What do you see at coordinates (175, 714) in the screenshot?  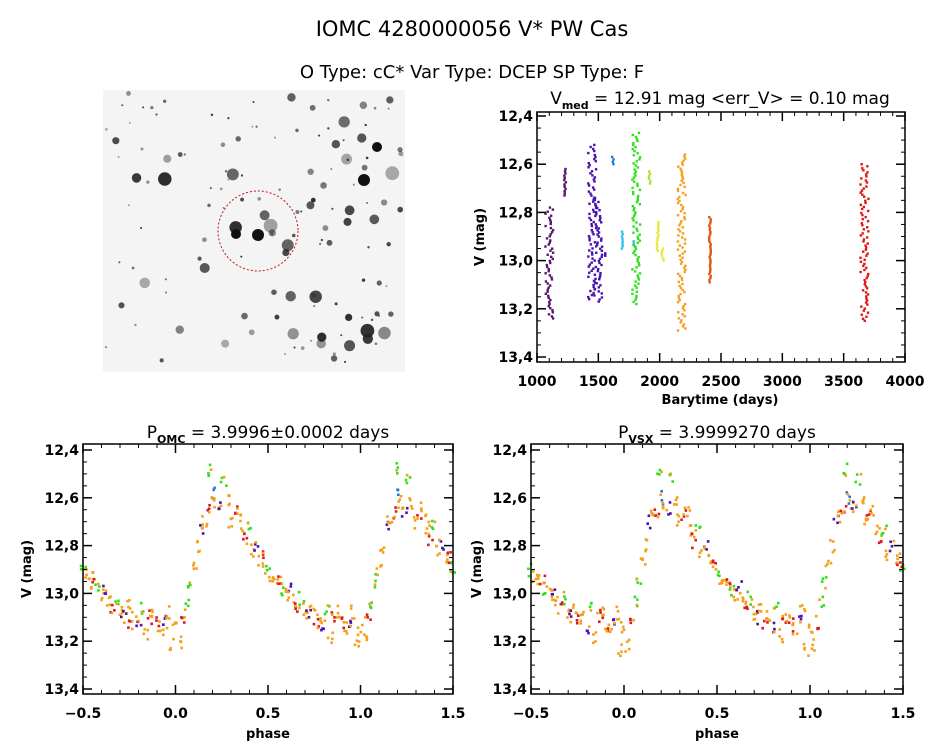 I see `x-tick-label: 0.0` at bounding box center [175, 714].